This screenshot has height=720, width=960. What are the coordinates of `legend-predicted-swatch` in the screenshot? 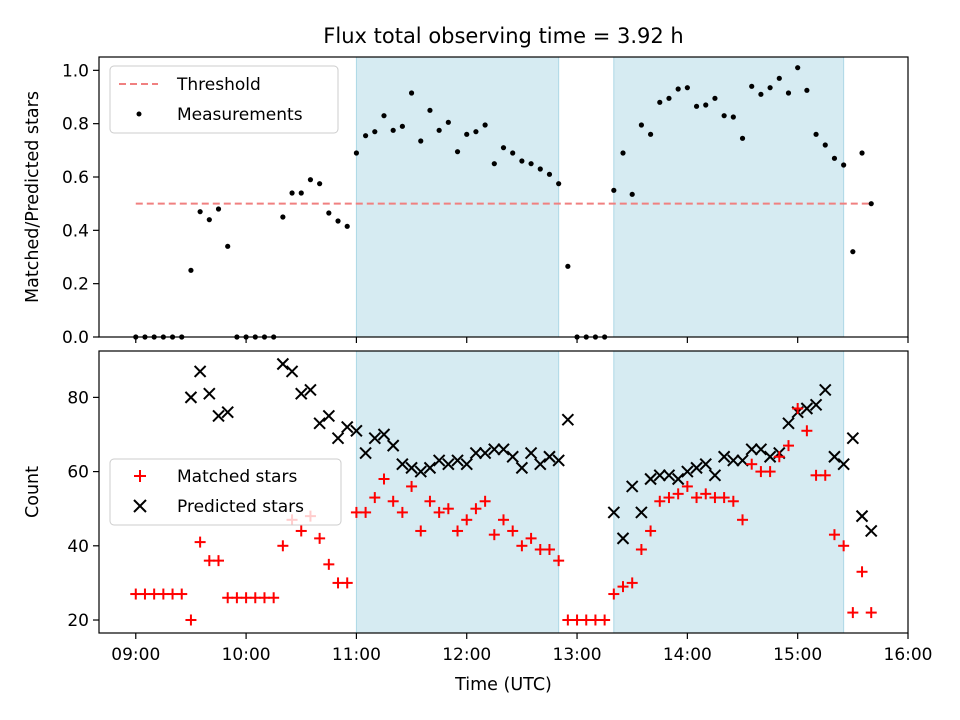 It's located at (140, 506).